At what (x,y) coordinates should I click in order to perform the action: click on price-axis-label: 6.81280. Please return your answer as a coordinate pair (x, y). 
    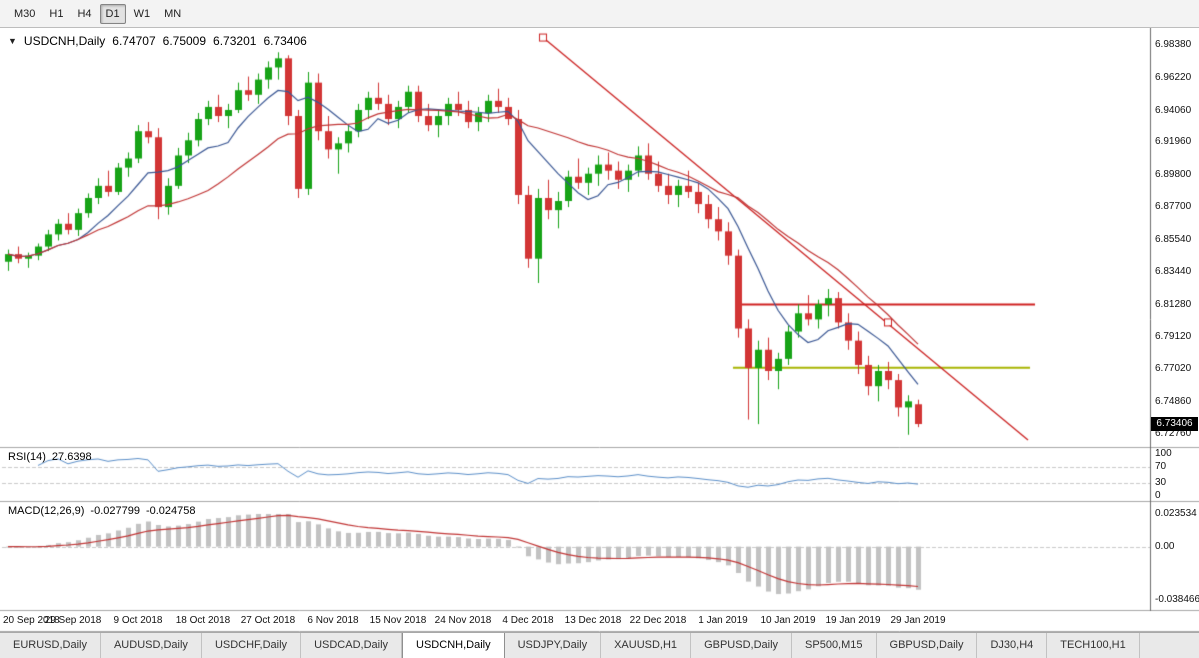
    Looking at the image, I should click on (1173, 304).